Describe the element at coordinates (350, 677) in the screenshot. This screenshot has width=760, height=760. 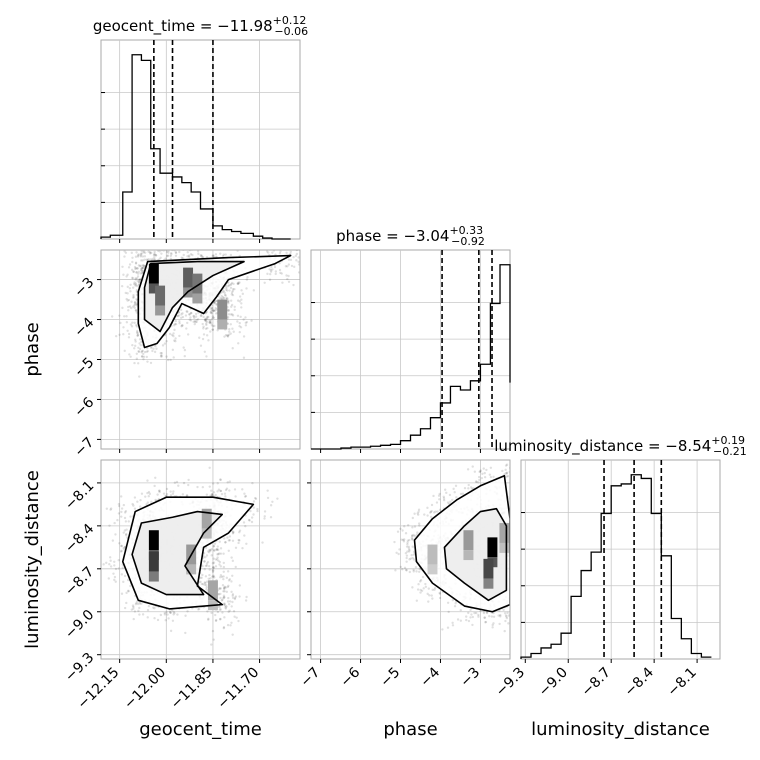
I see `x-tick-label: −6` at that location.